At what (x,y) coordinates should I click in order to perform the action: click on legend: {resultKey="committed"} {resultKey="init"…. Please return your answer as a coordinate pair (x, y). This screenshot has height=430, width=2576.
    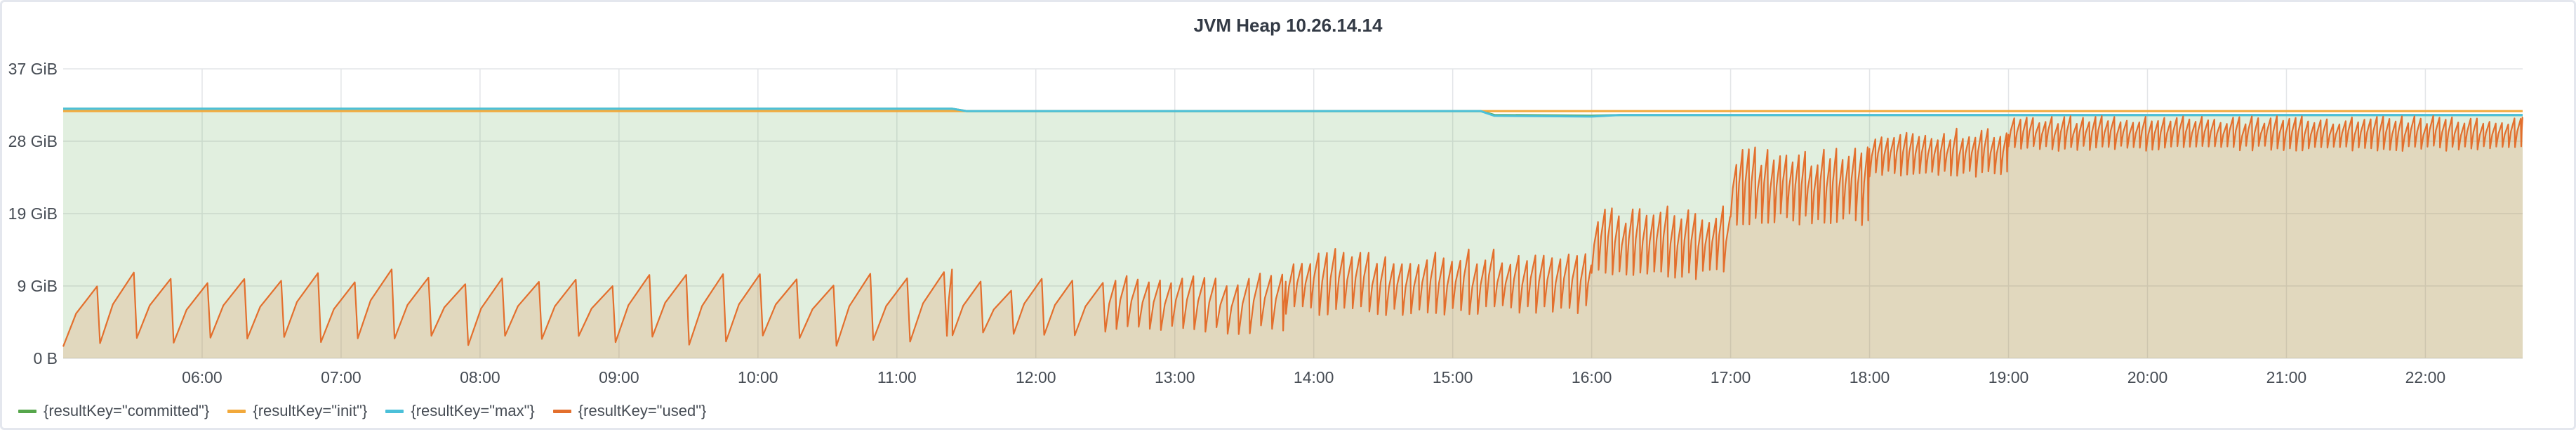
    Looking at the image, I should click on (362, 411).